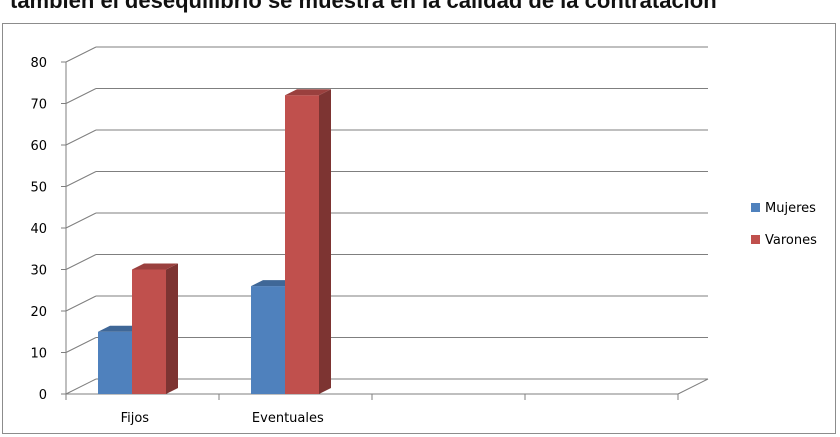 The width and height of the screenshot is (840, 437). What do you see at coordinates (135, 418) in the screenshot?
I see `x-category-label: Fijos` at bounding box center [135, 418].